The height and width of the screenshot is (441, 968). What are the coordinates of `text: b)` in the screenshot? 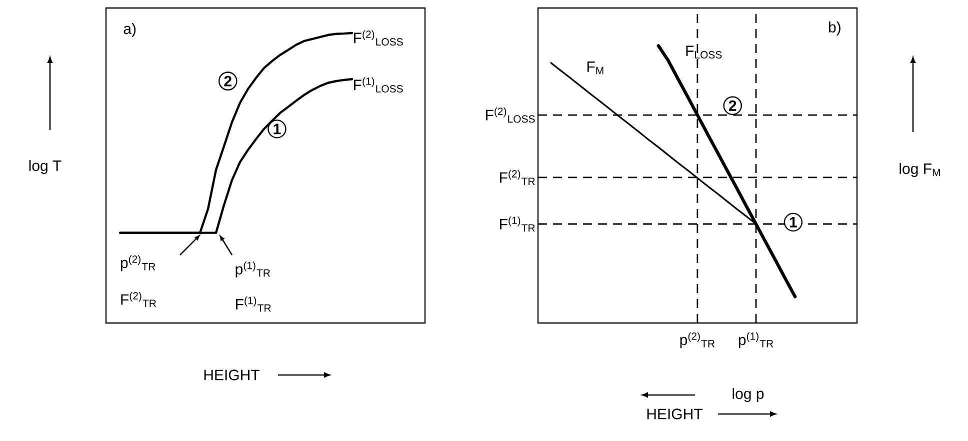 It's located at (834, 28).